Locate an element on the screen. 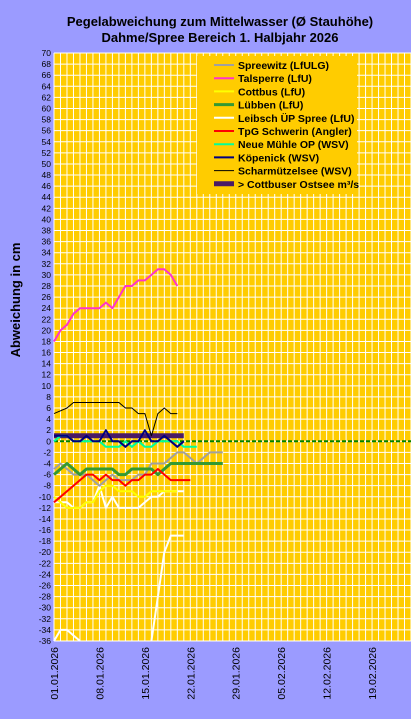  chart-subtitle: Dahme/Spree Bereich 1. Halbjahr 2026 is located at coordinates (219, 37).